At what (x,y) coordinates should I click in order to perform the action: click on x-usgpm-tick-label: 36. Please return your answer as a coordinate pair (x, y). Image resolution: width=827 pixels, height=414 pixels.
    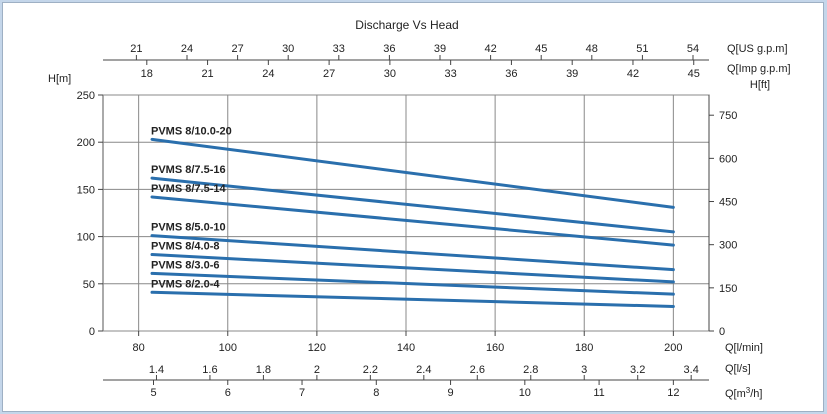
    Looking at the image, I should click on (389, 49).